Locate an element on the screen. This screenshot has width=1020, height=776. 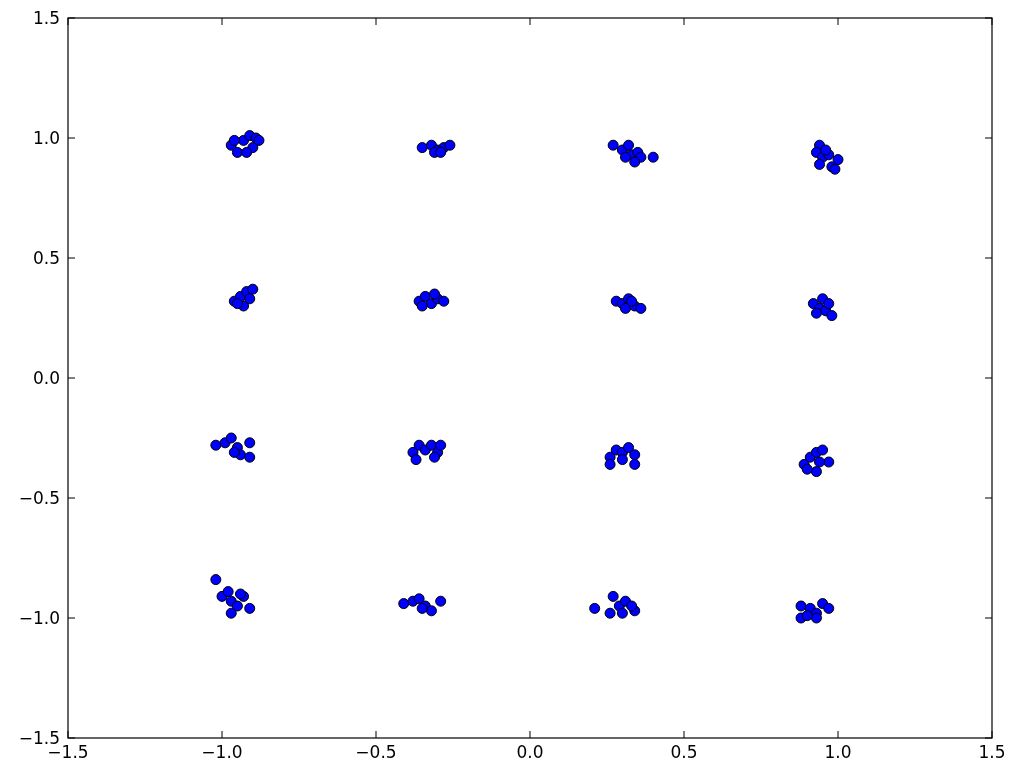
y-tick-label: −1.5 is located at coordinates (39, 737).